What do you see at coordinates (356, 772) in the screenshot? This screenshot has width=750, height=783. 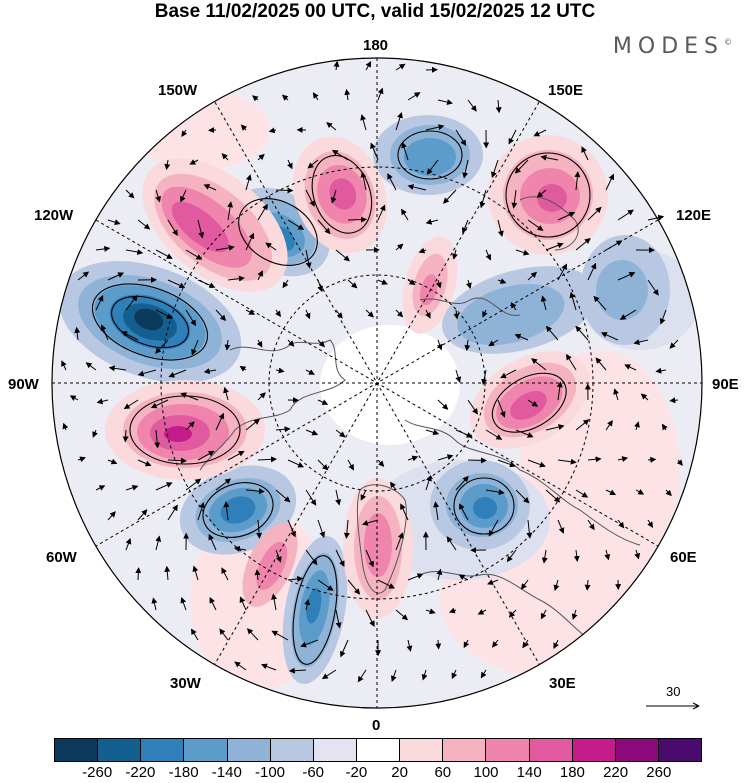 I see `colorbar-tick-label: -20` at bounding box center [356, 772].